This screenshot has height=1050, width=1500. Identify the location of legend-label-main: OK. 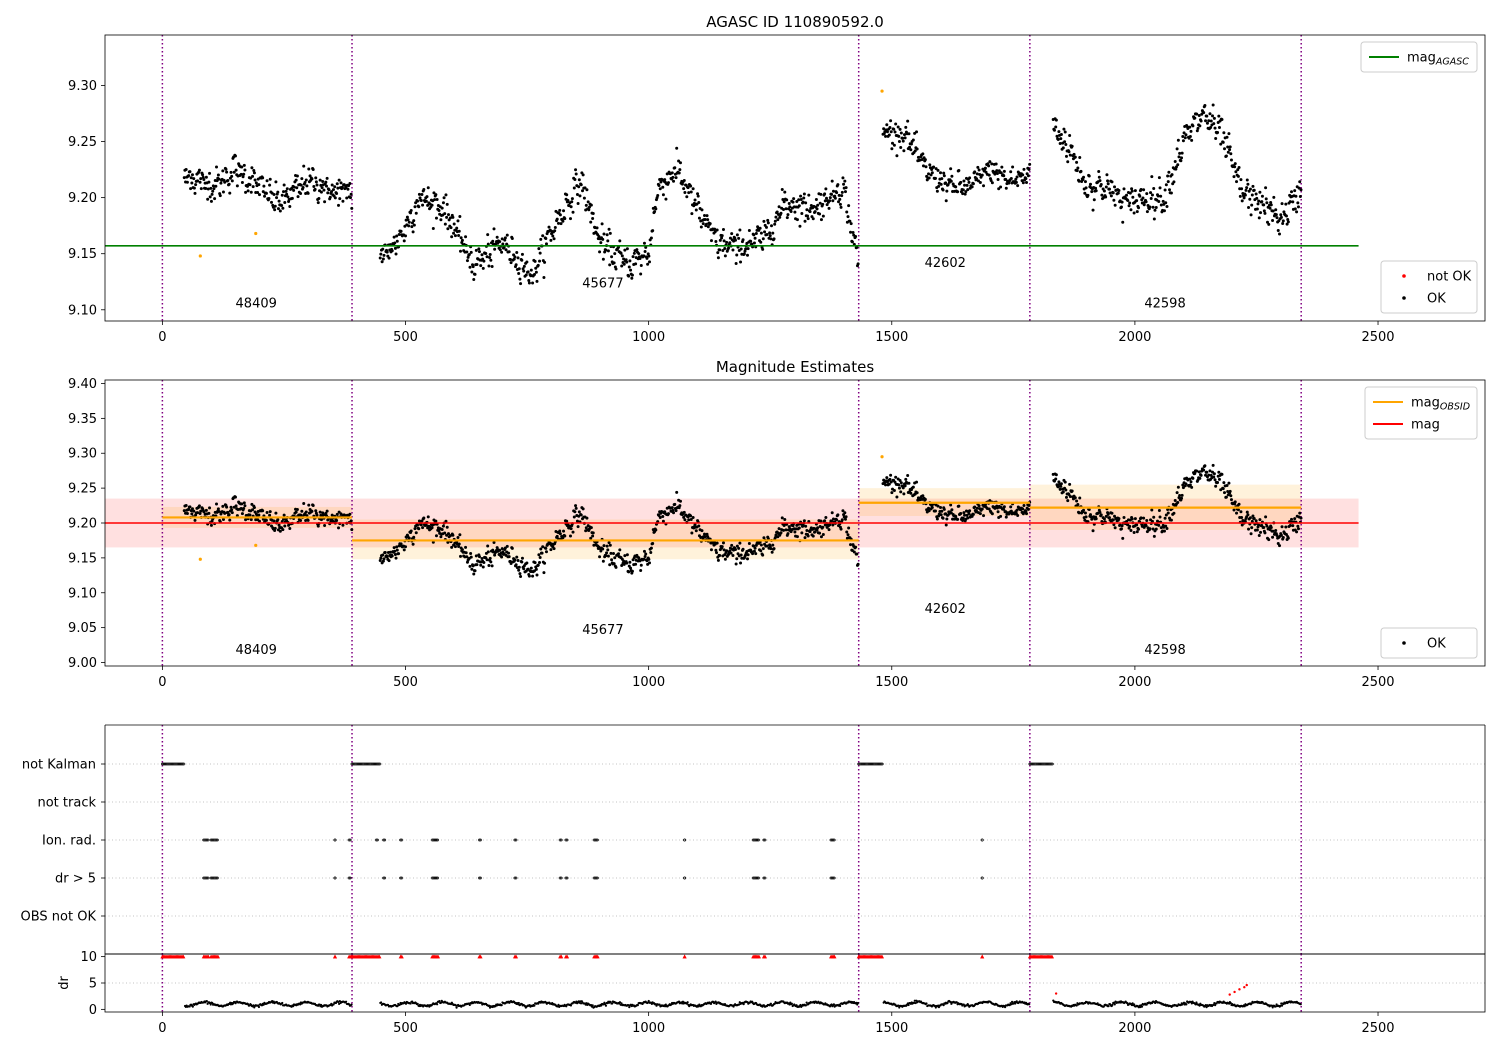
(1436, 644).